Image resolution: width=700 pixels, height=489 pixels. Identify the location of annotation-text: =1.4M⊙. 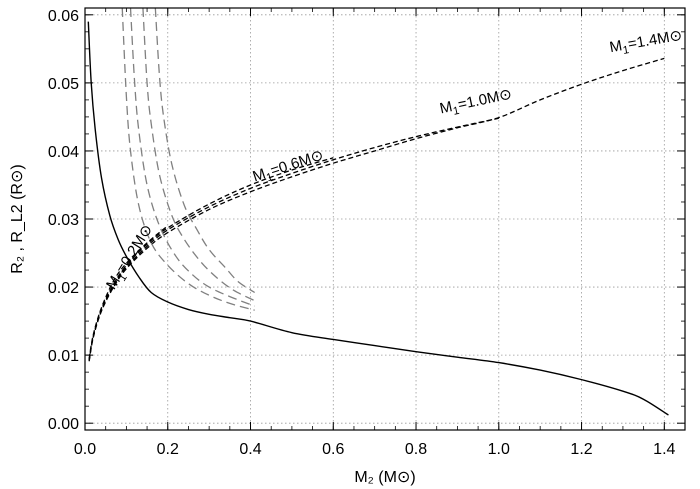
(655, 40).